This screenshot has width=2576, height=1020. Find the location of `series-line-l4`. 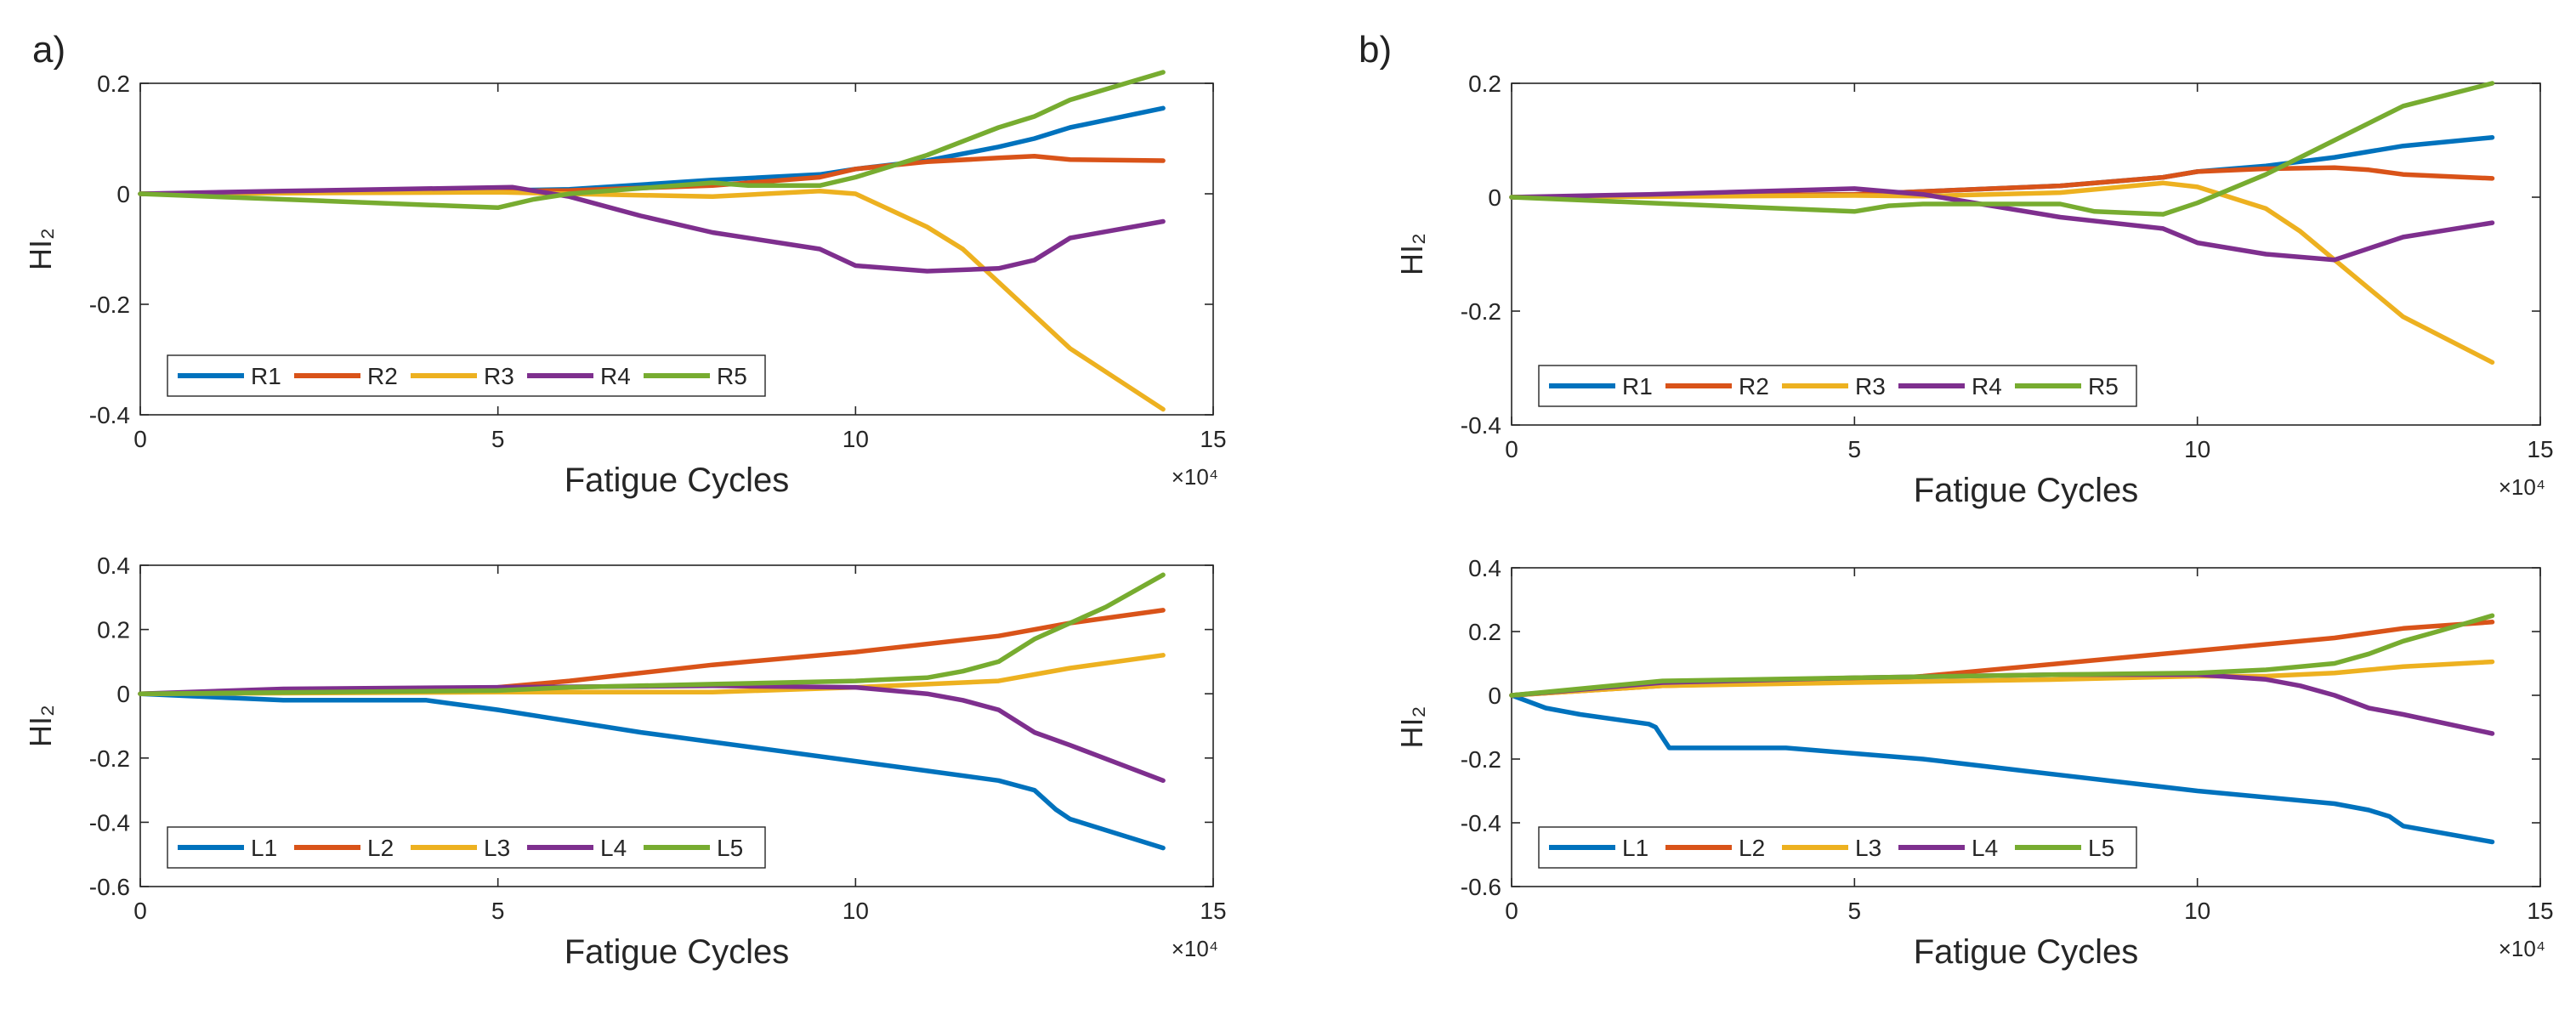

series-line-l4 is located at coordinates (652, 733).